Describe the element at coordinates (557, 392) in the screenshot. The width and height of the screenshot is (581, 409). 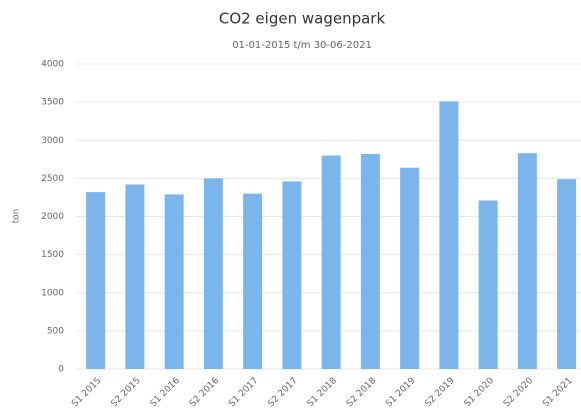
I see `x-tick-label: S1 2021` at that location.